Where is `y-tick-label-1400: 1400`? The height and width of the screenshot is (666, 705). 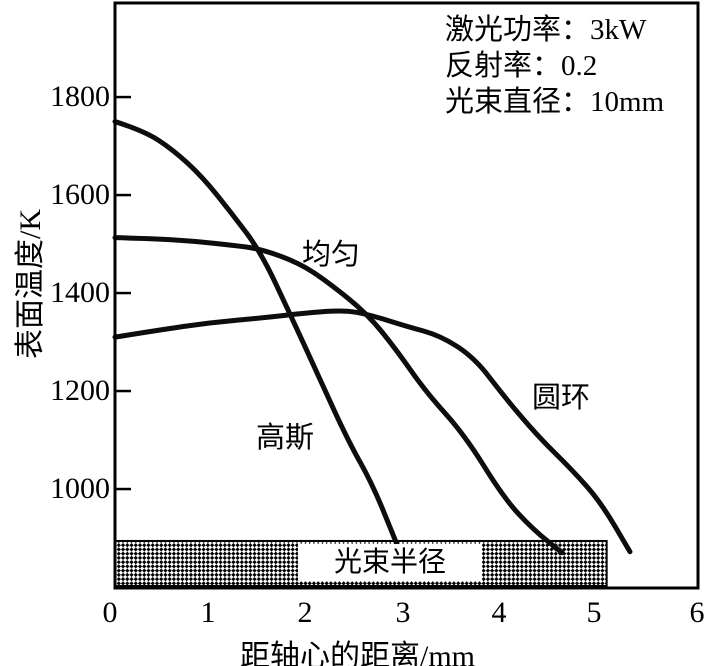 y-tick-label-1400: 1400 is located at coordinates (80, 292).